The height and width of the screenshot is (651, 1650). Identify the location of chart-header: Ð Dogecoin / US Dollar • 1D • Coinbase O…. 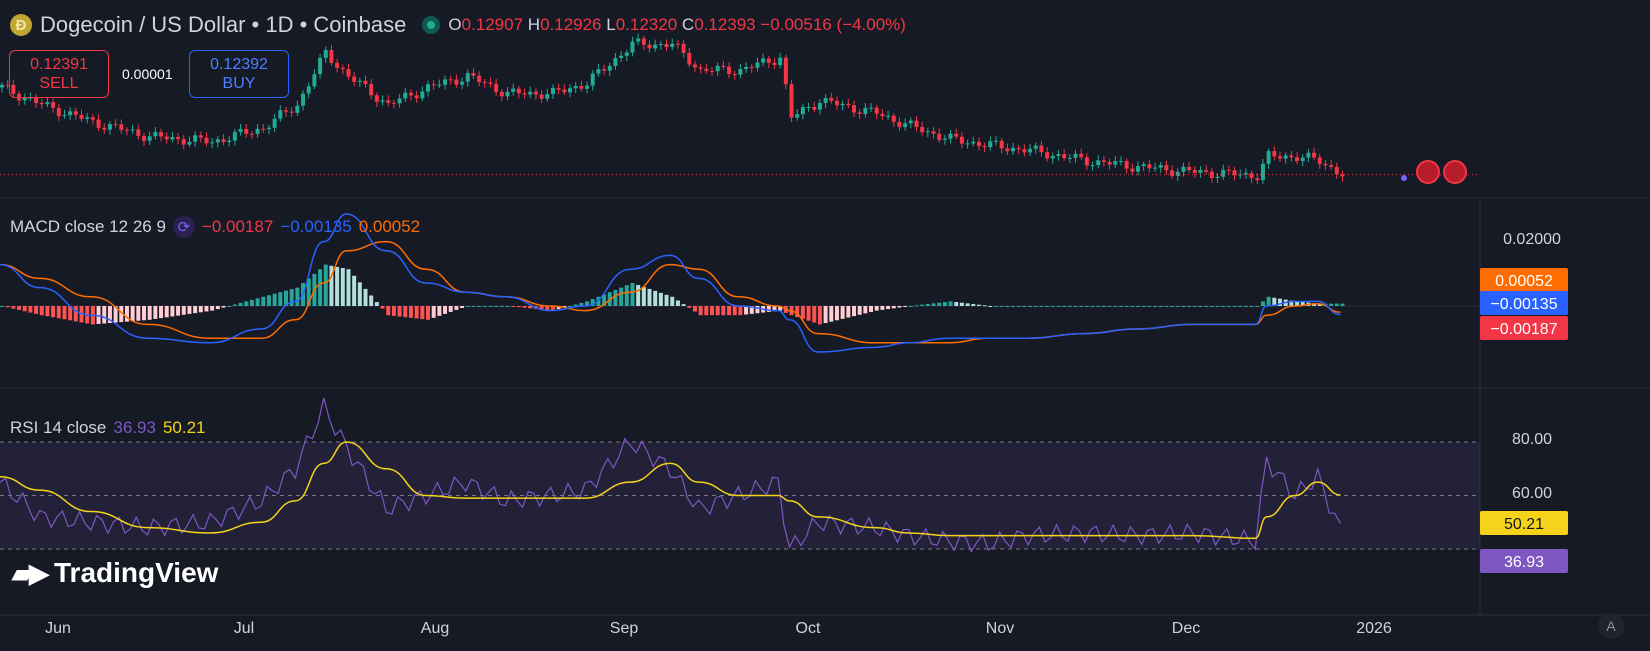
(458, 25).